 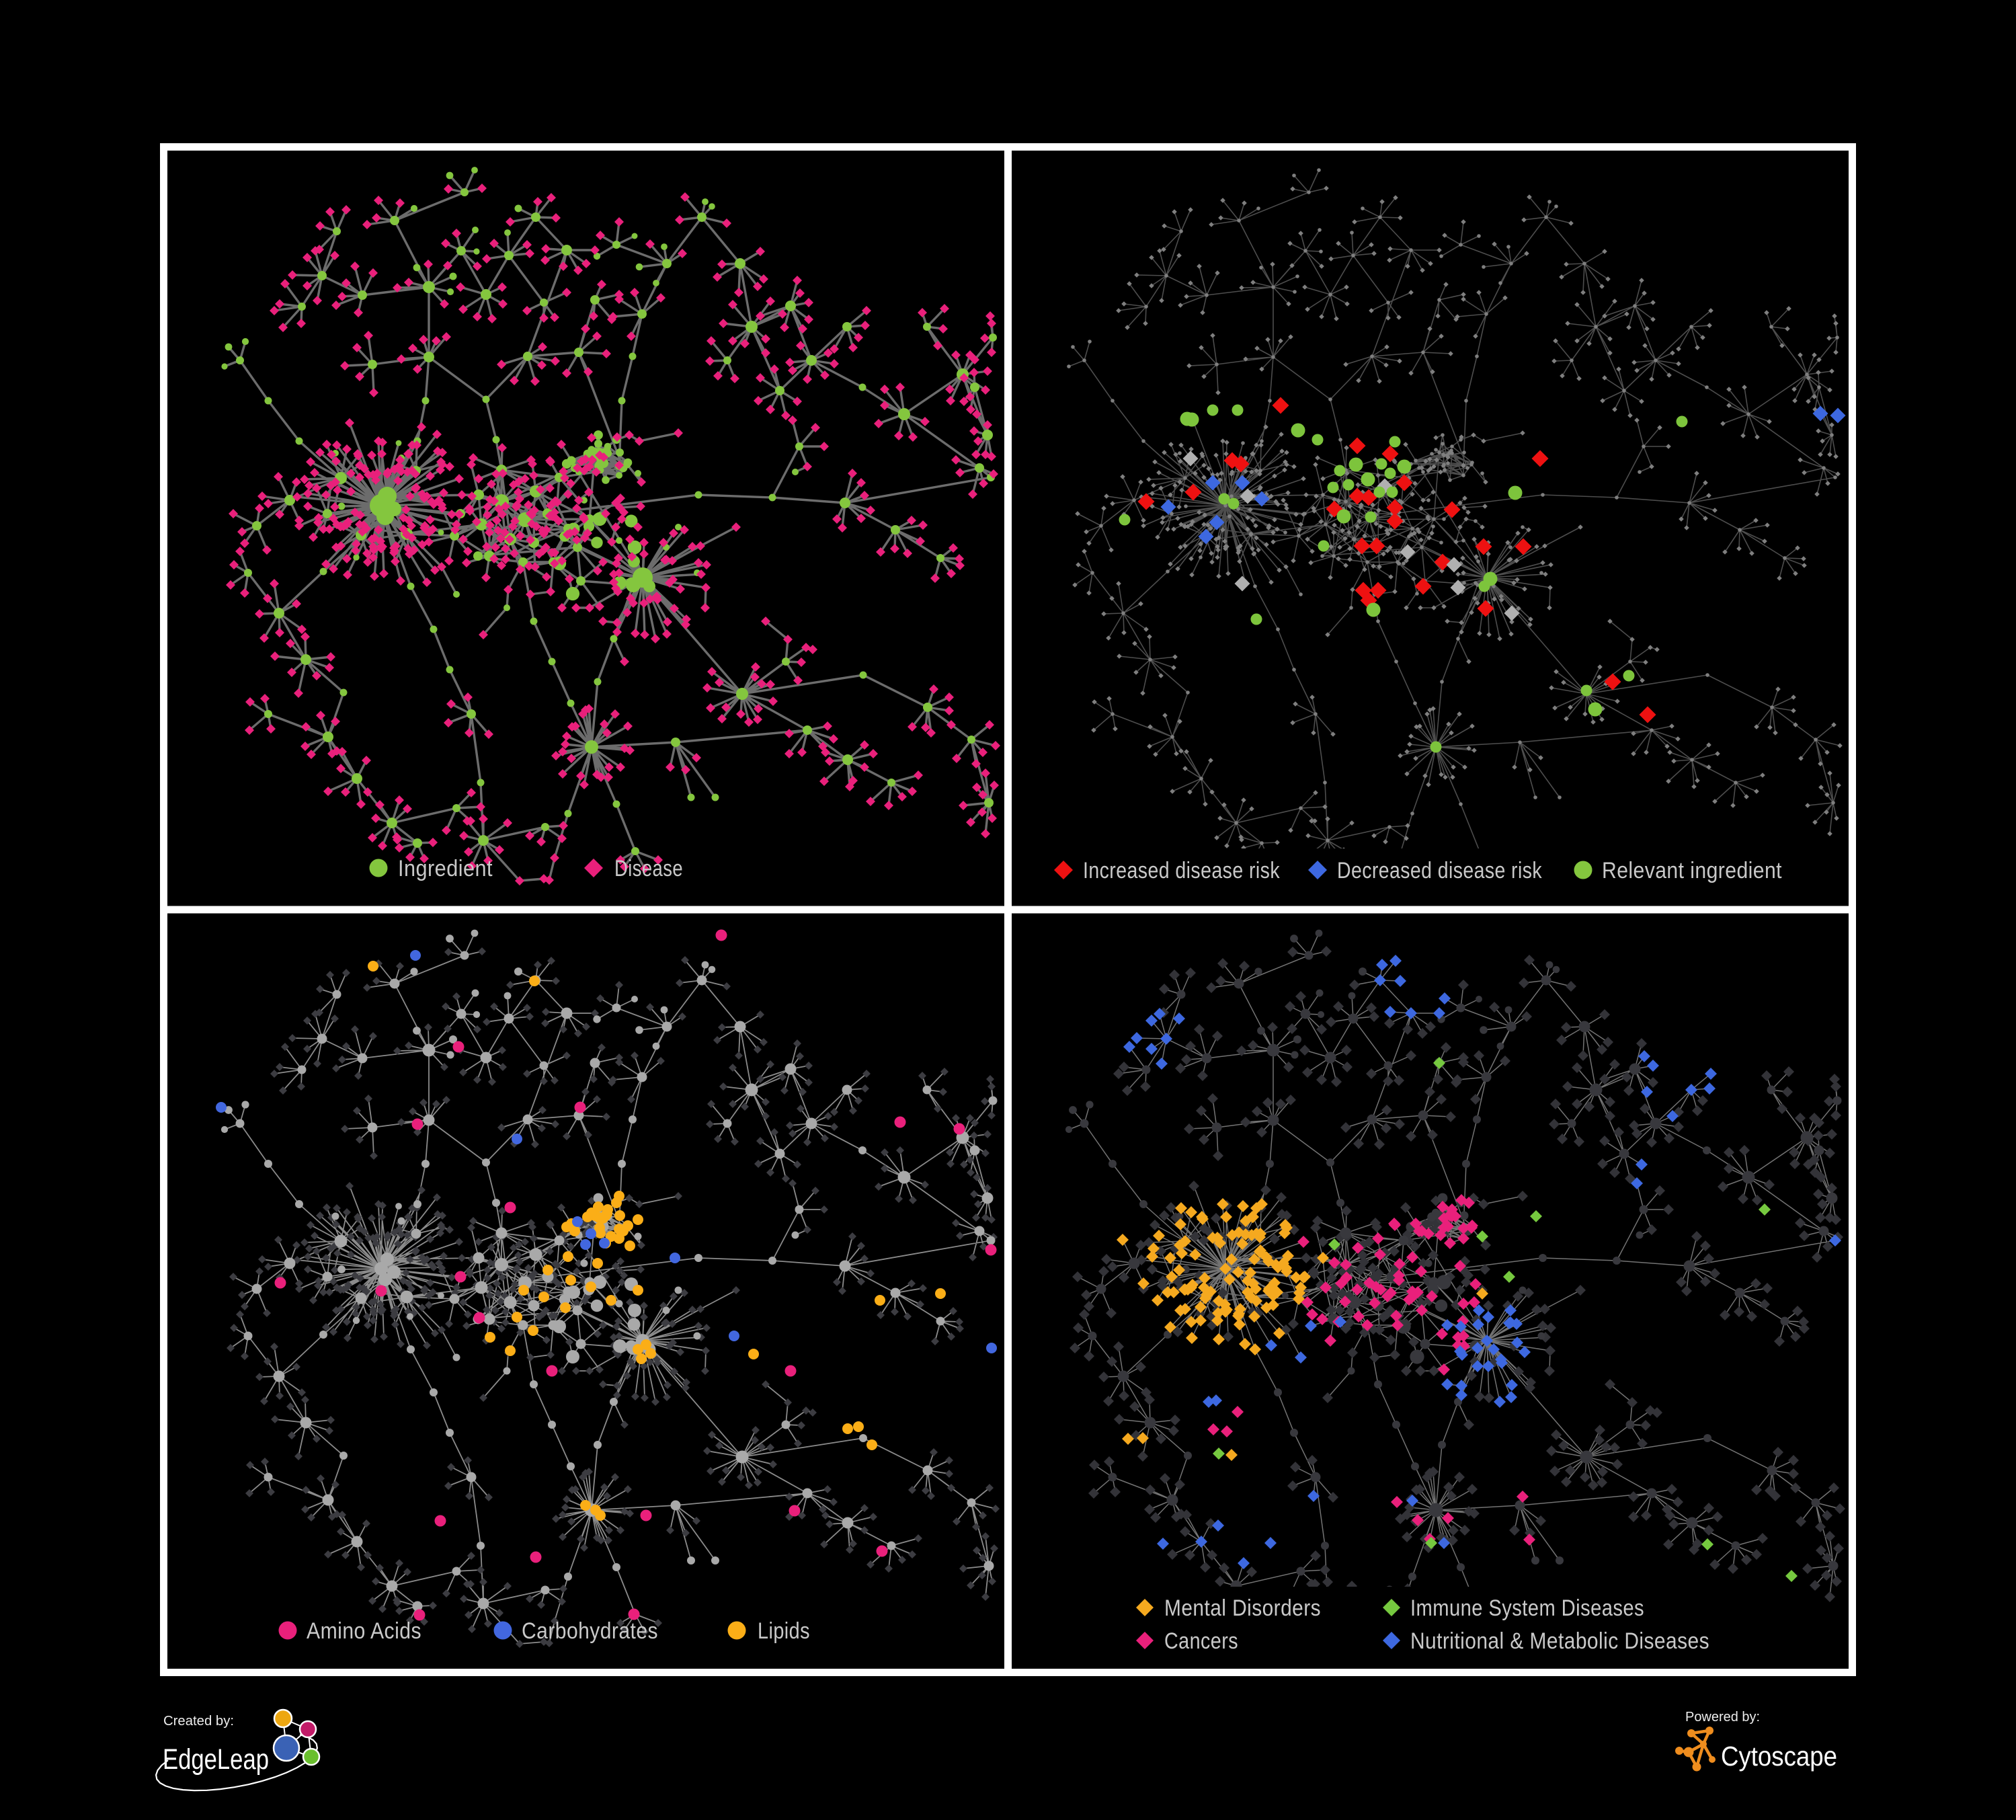 What do you see at coordinates (1439, 870) in the screenshot?
I see `svg-text: Decreased disease risk` at bounding box center [1439, 870].